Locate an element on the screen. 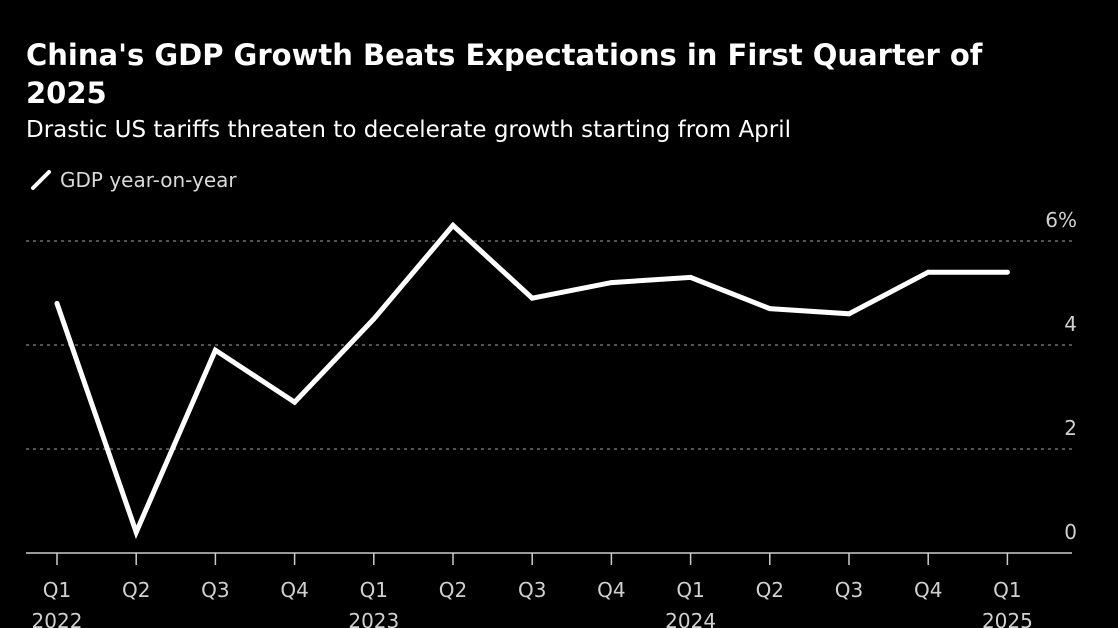 The image size is (1118, 628). y-tick-label: 2 is located at coordinates (1070, 428).